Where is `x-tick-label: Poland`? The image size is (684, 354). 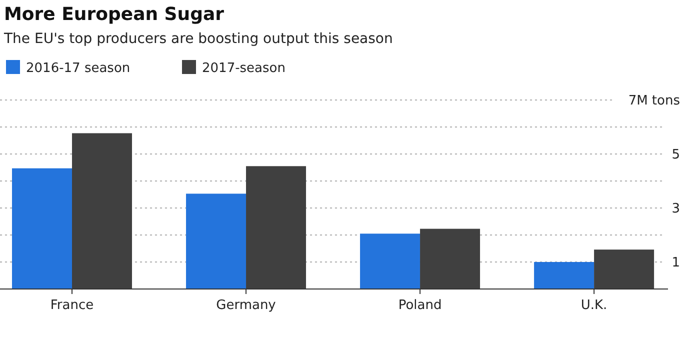
x-tick-label: Poland is located at coordinates (420, 305).